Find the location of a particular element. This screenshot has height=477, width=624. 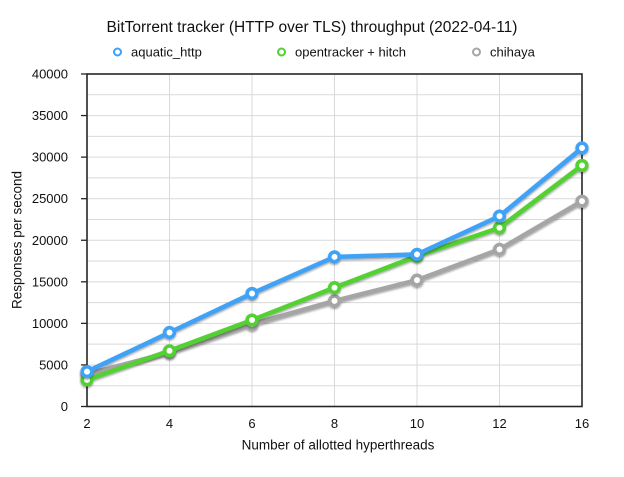

y-axis-title: Responses per second is located at coordinates (17, 240).